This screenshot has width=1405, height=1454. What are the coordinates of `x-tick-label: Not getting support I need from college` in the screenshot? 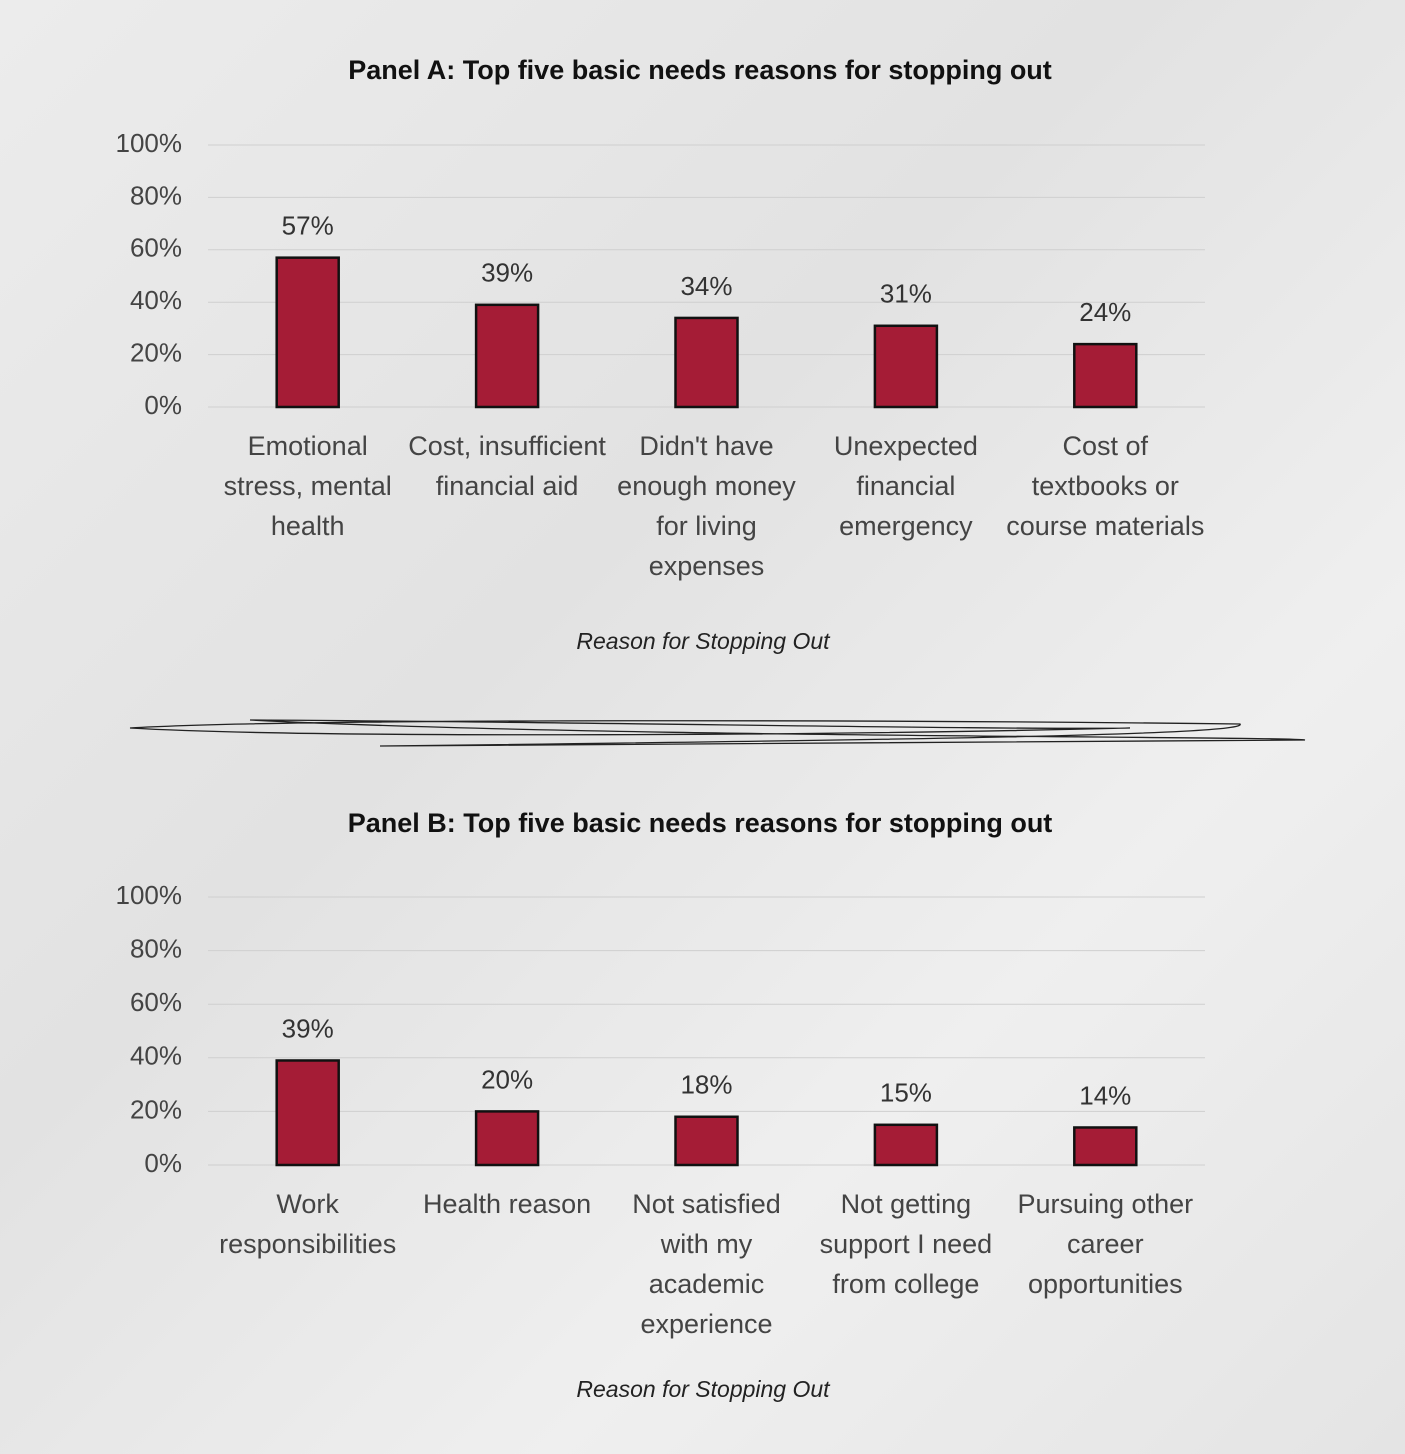 It's located at (906, 1244).